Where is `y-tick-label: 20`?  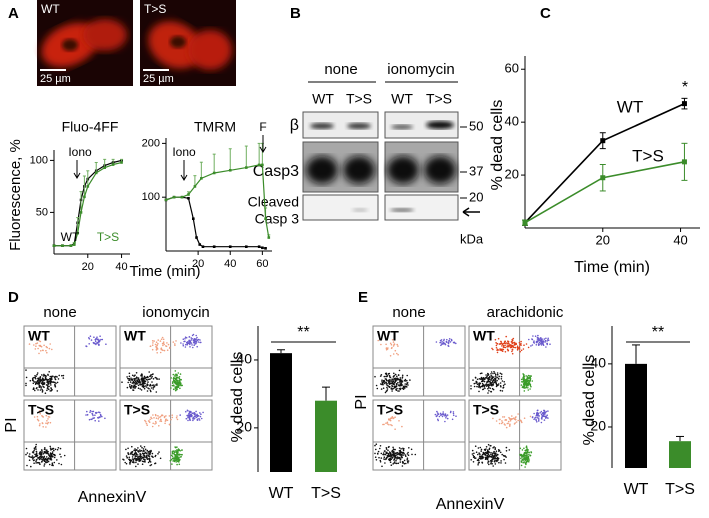
y-tick-label: 20 is located at coordinates (512, 174).